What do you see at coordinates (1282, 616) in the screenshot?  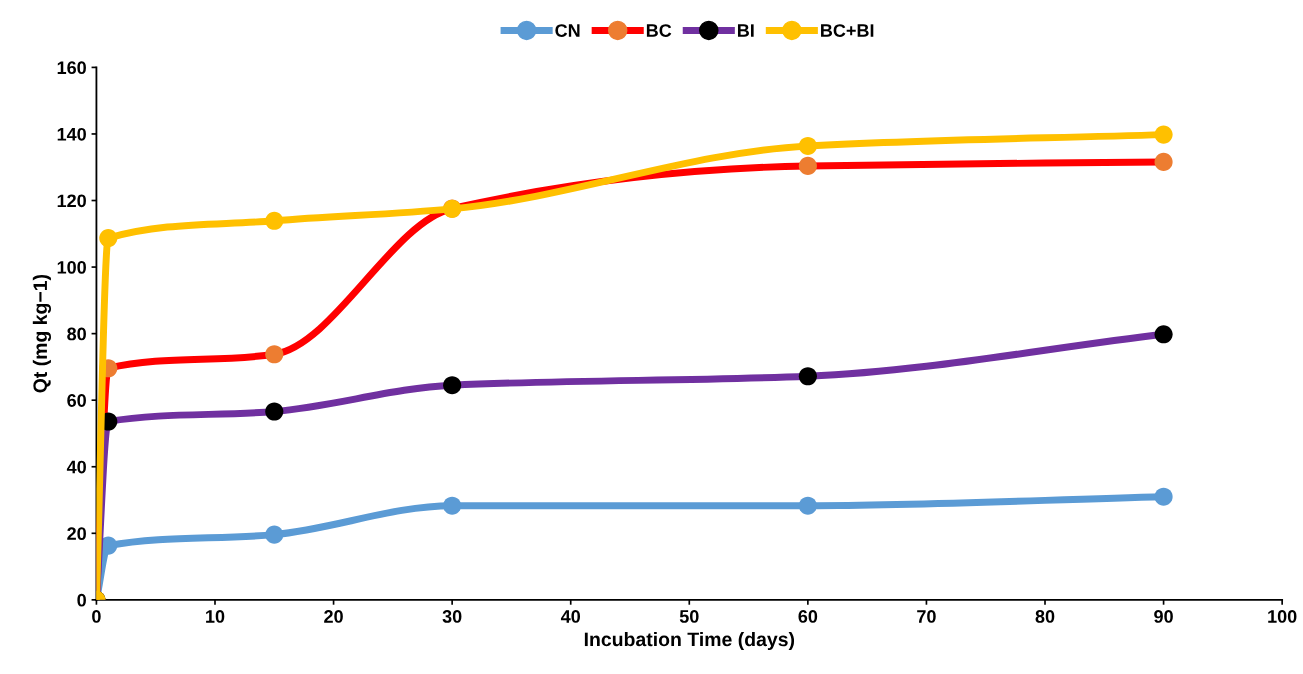 I see `x-tick-label: 100` at bounding box center [1282, 616].